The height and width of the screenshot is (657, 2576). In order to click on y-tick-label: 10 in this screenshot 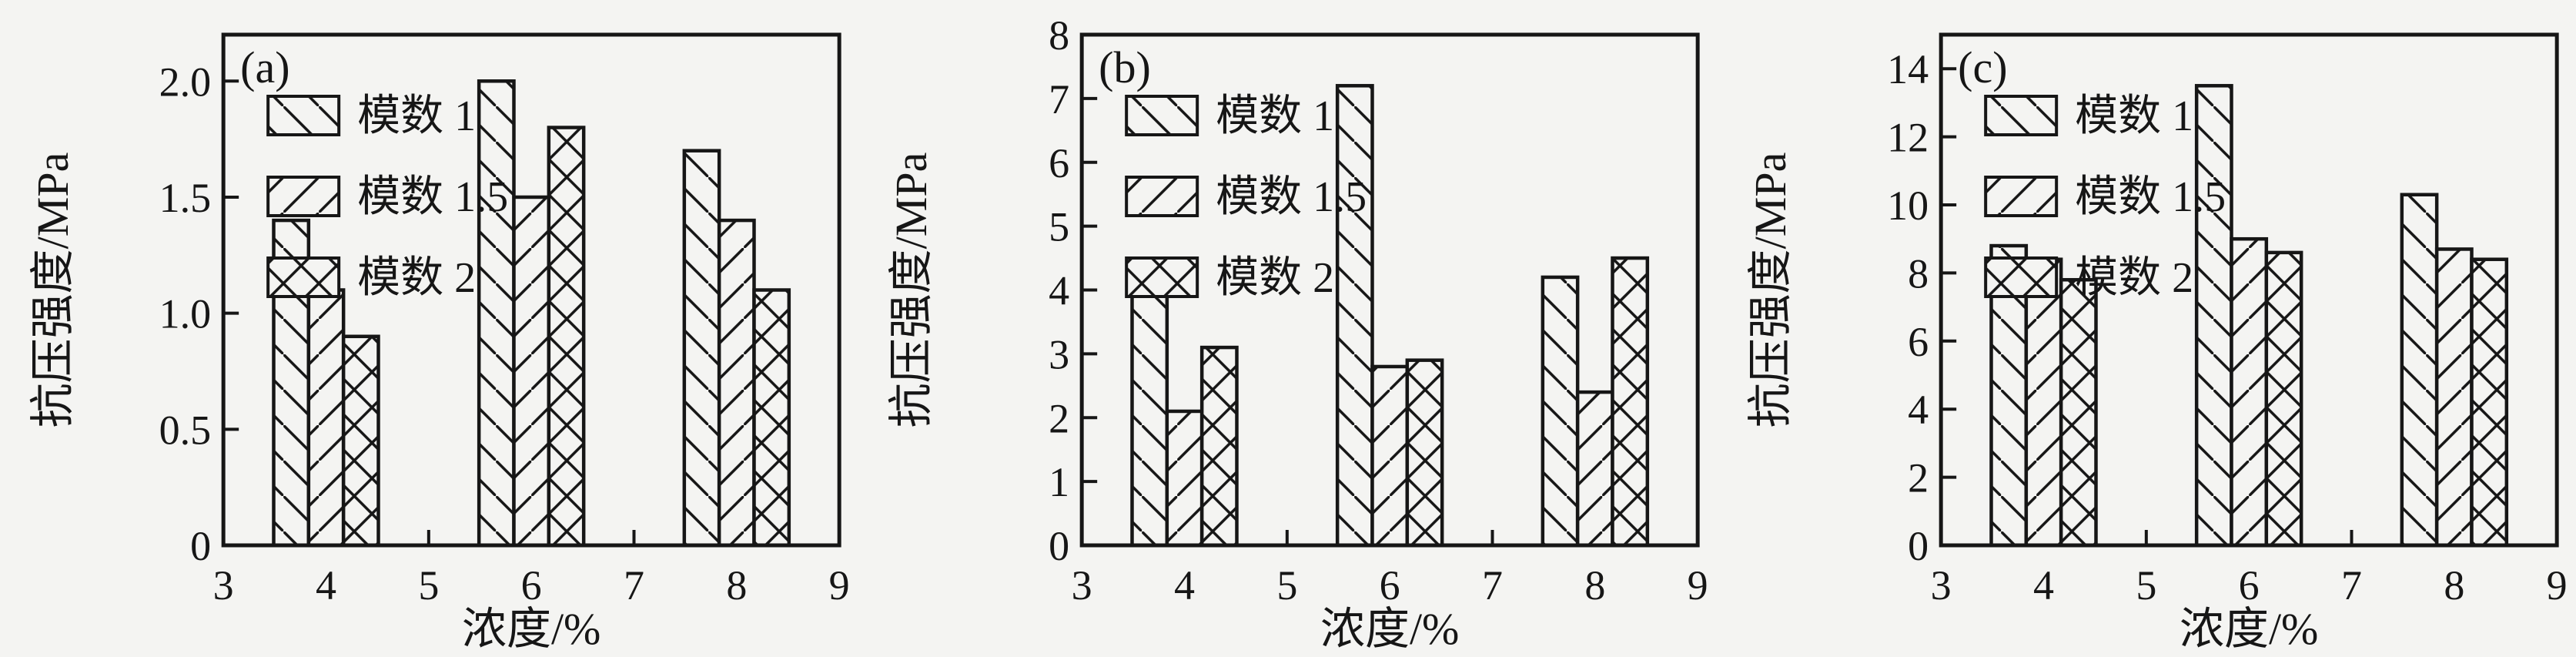, I will do `click(1908, 206)`.